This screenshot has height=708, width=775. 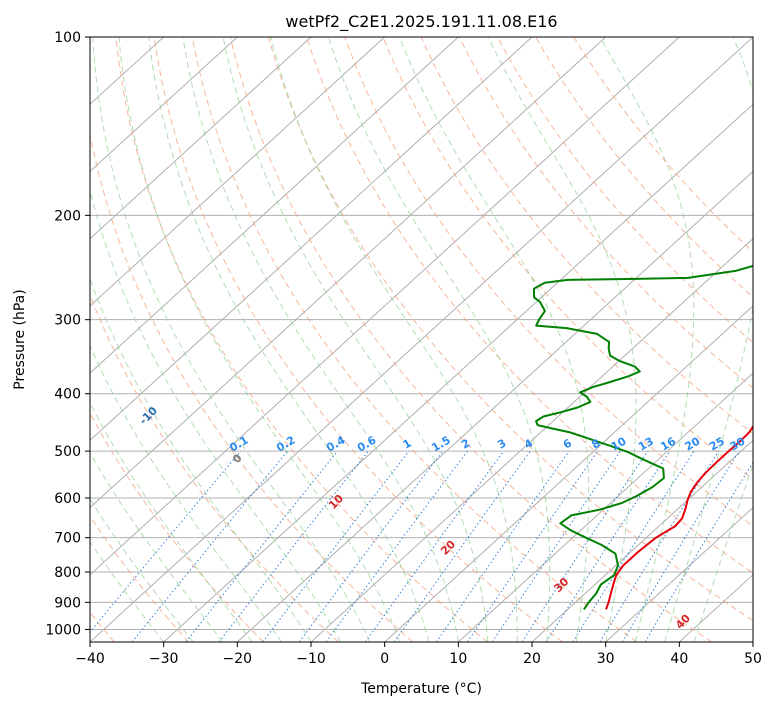 I want to click on dry-adiabat-label: 0, so click(x=237, y=458).